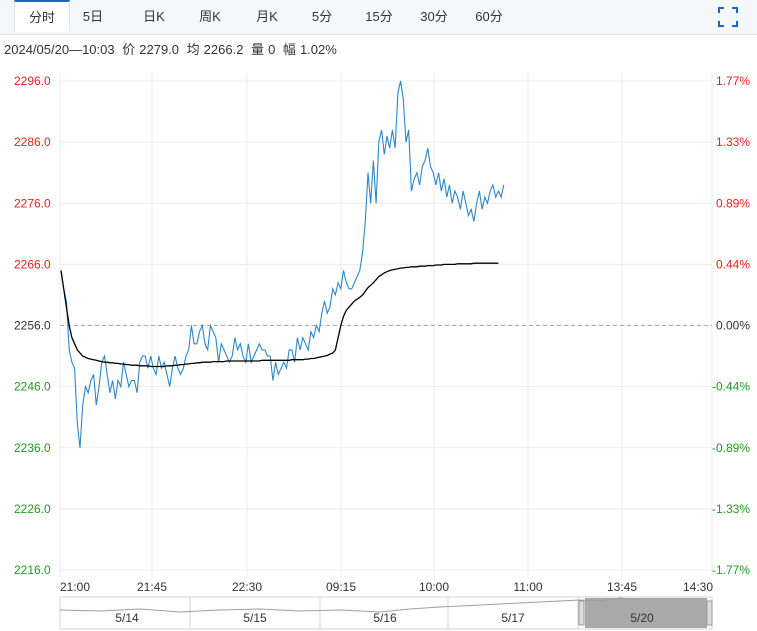  Describe the element at coordinates (731, 570) in the screenshot. I see `y-tick-right: -1.77%` at that location.